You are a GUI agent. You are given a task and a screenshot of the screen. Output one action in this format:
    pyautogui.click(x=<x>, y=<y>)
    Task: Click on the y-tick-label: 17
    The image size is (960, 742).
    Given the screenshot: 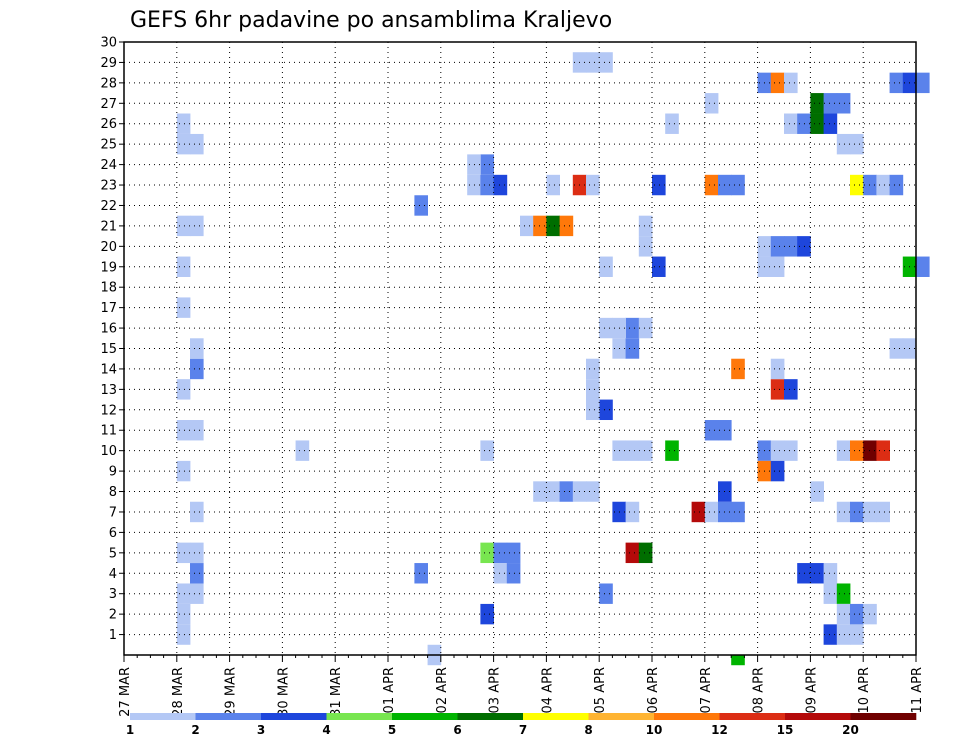 What is the action you would take?
    pyautogui.click(x=108, y=308)
    